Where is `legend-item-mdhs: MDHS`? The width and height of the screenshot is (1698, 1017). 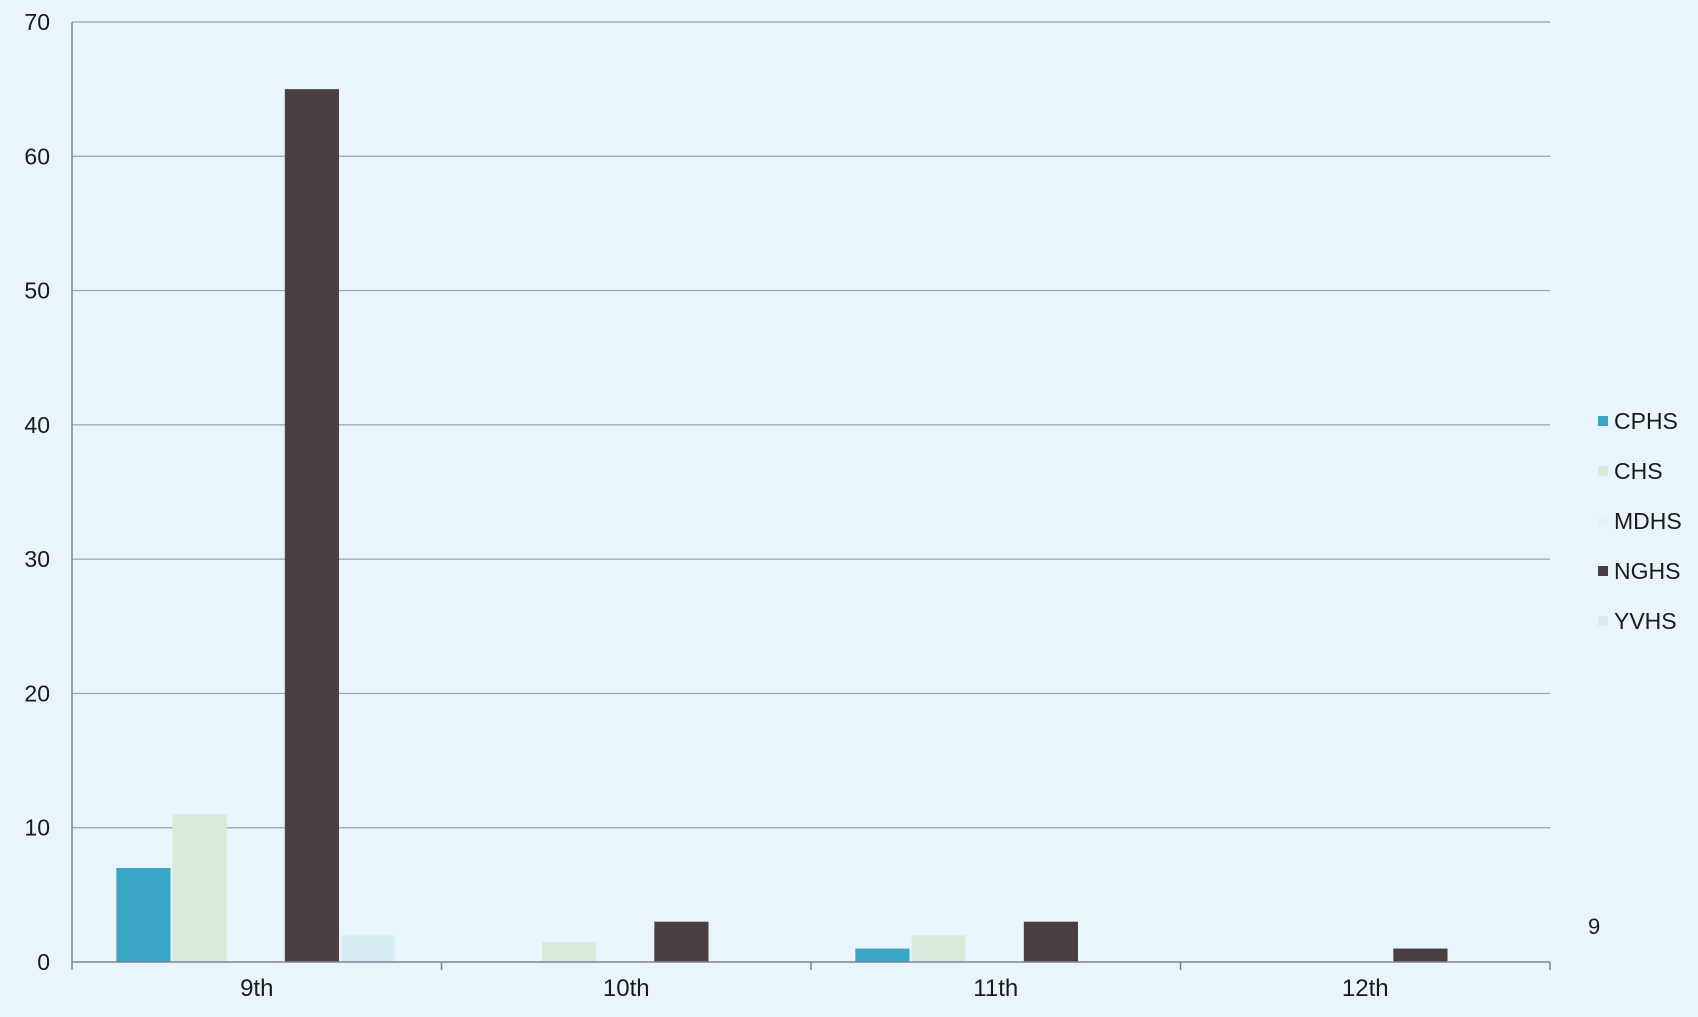
legend-item-mdhs: MDHS is located at coordinates (1640, 521).